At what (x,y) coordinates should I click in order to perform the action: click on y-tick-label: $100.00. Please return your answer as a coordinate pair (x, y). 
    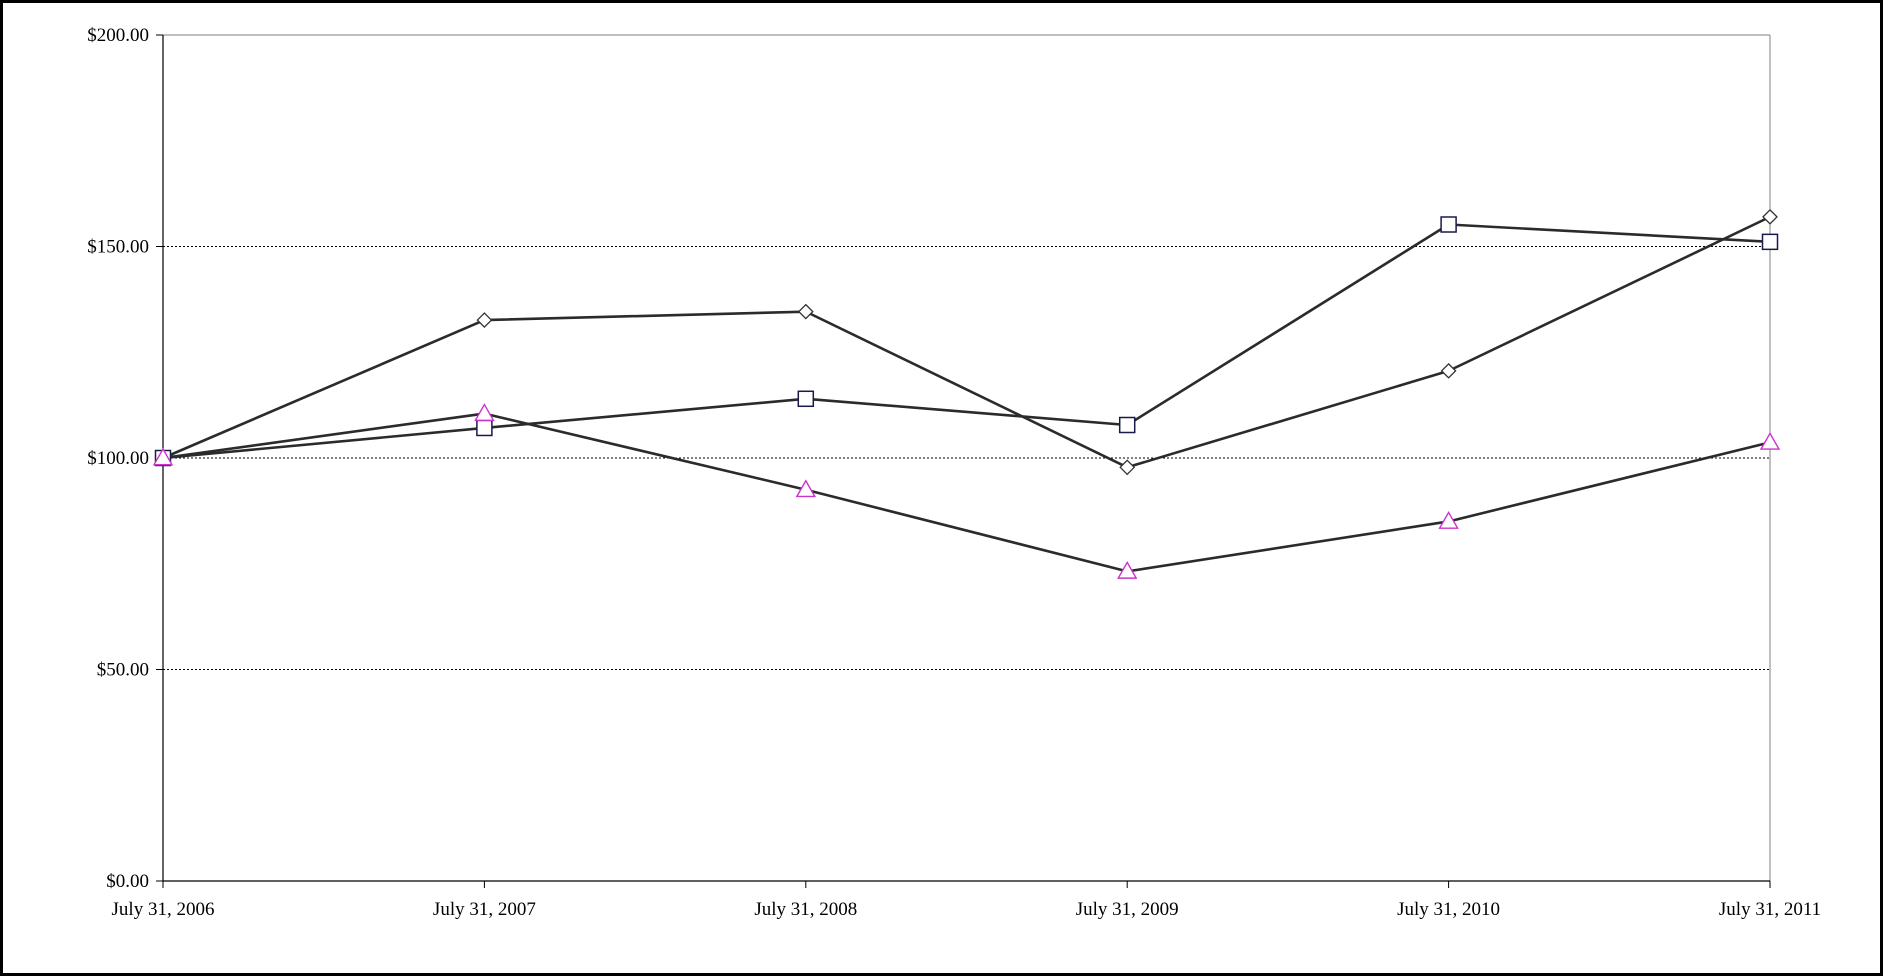
    Looking at the image, I should click on (118, 458).